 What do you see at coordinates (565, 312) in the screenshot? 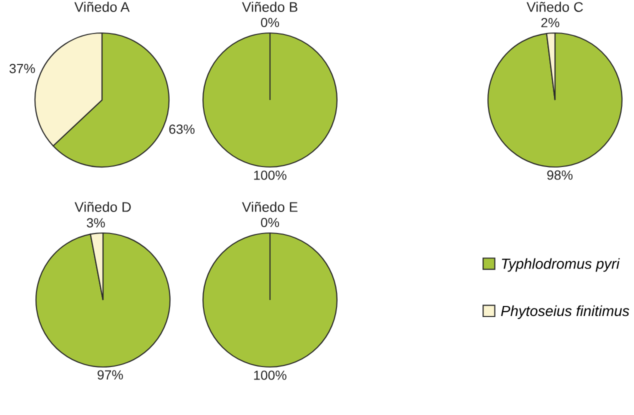
I see `legend-label: Phytoseius finitimus` at bounding box center [565, 312].